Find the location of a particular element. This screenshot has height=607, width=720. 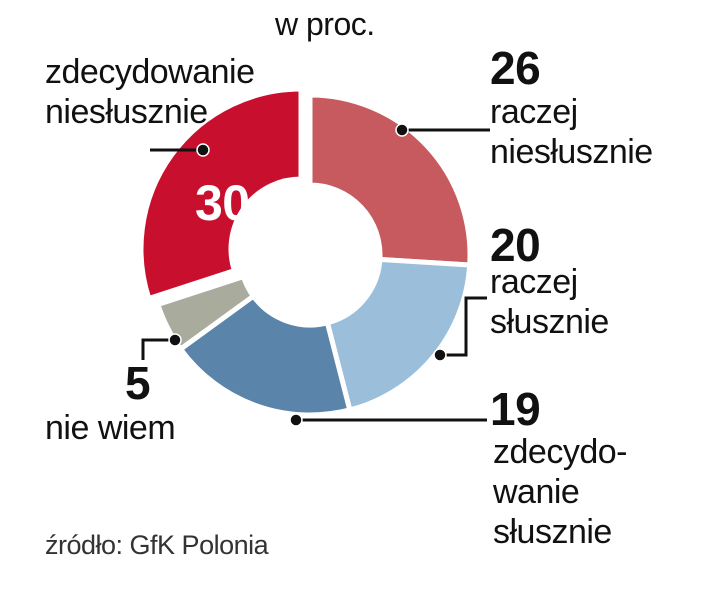

category-label: zdecydowanie niesłusznie is located at coordinates (150, 92).